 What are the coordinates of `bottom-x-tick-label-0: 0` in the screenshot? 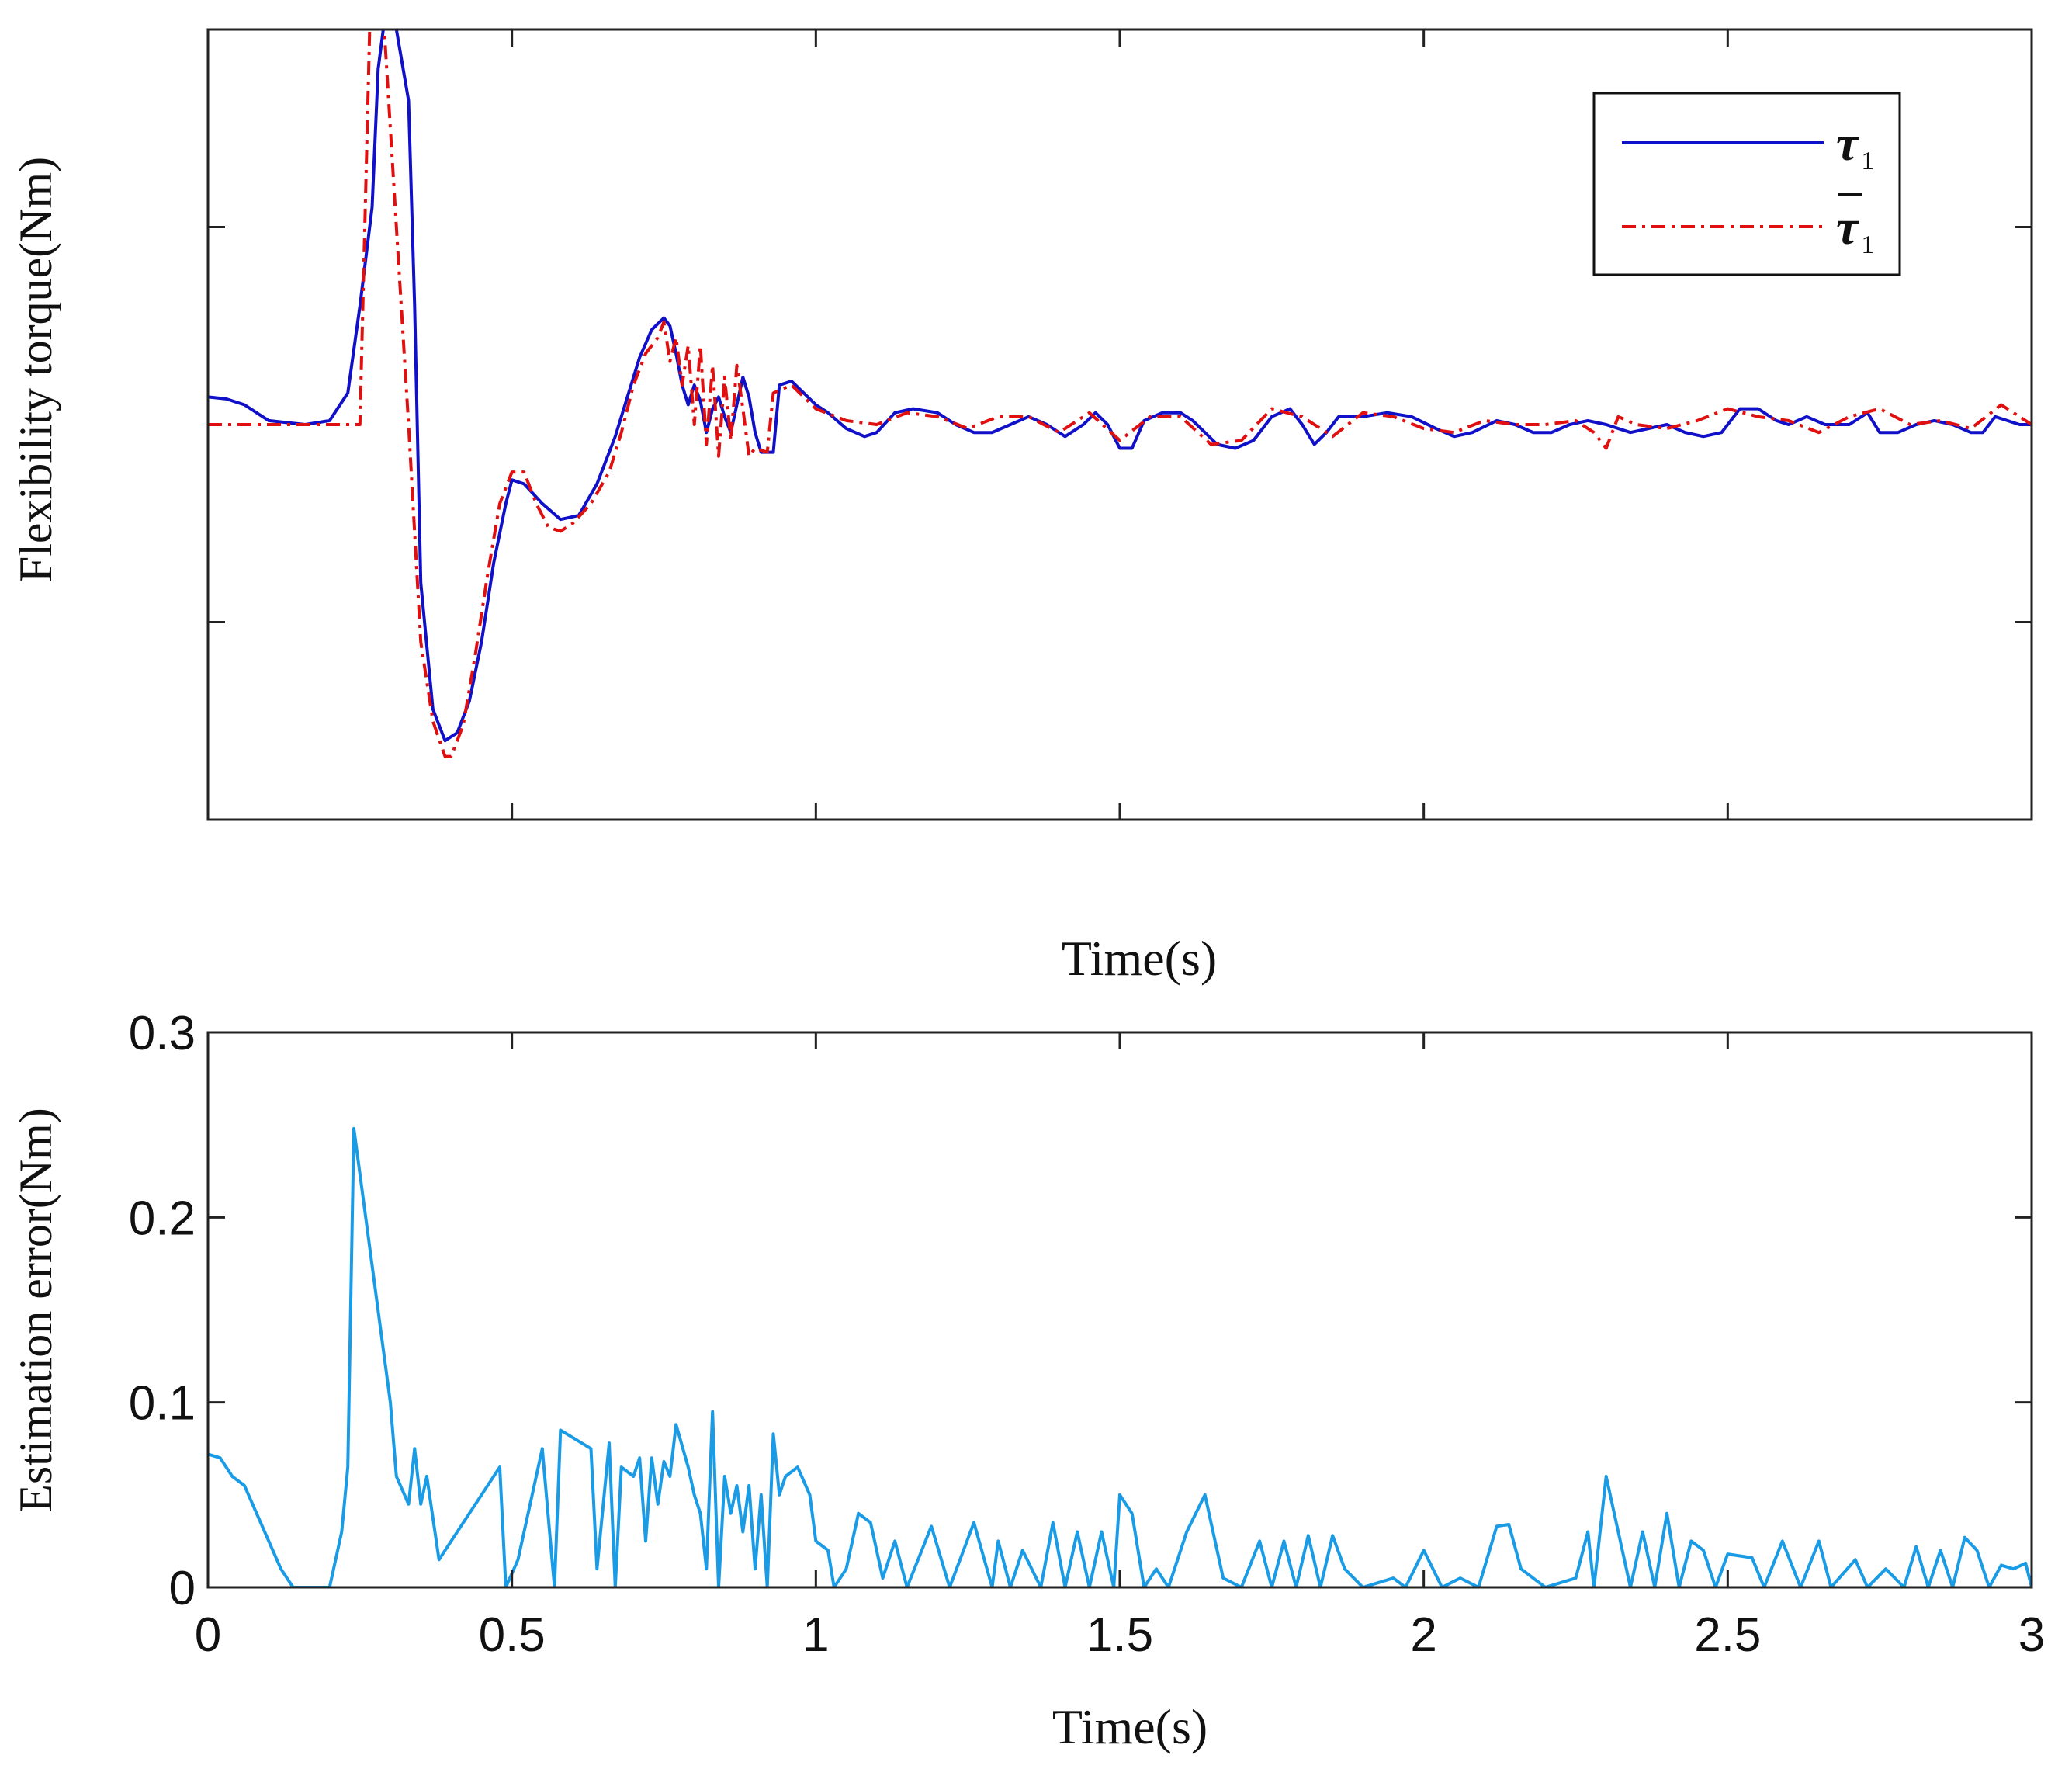 It's located at (208, 1635).